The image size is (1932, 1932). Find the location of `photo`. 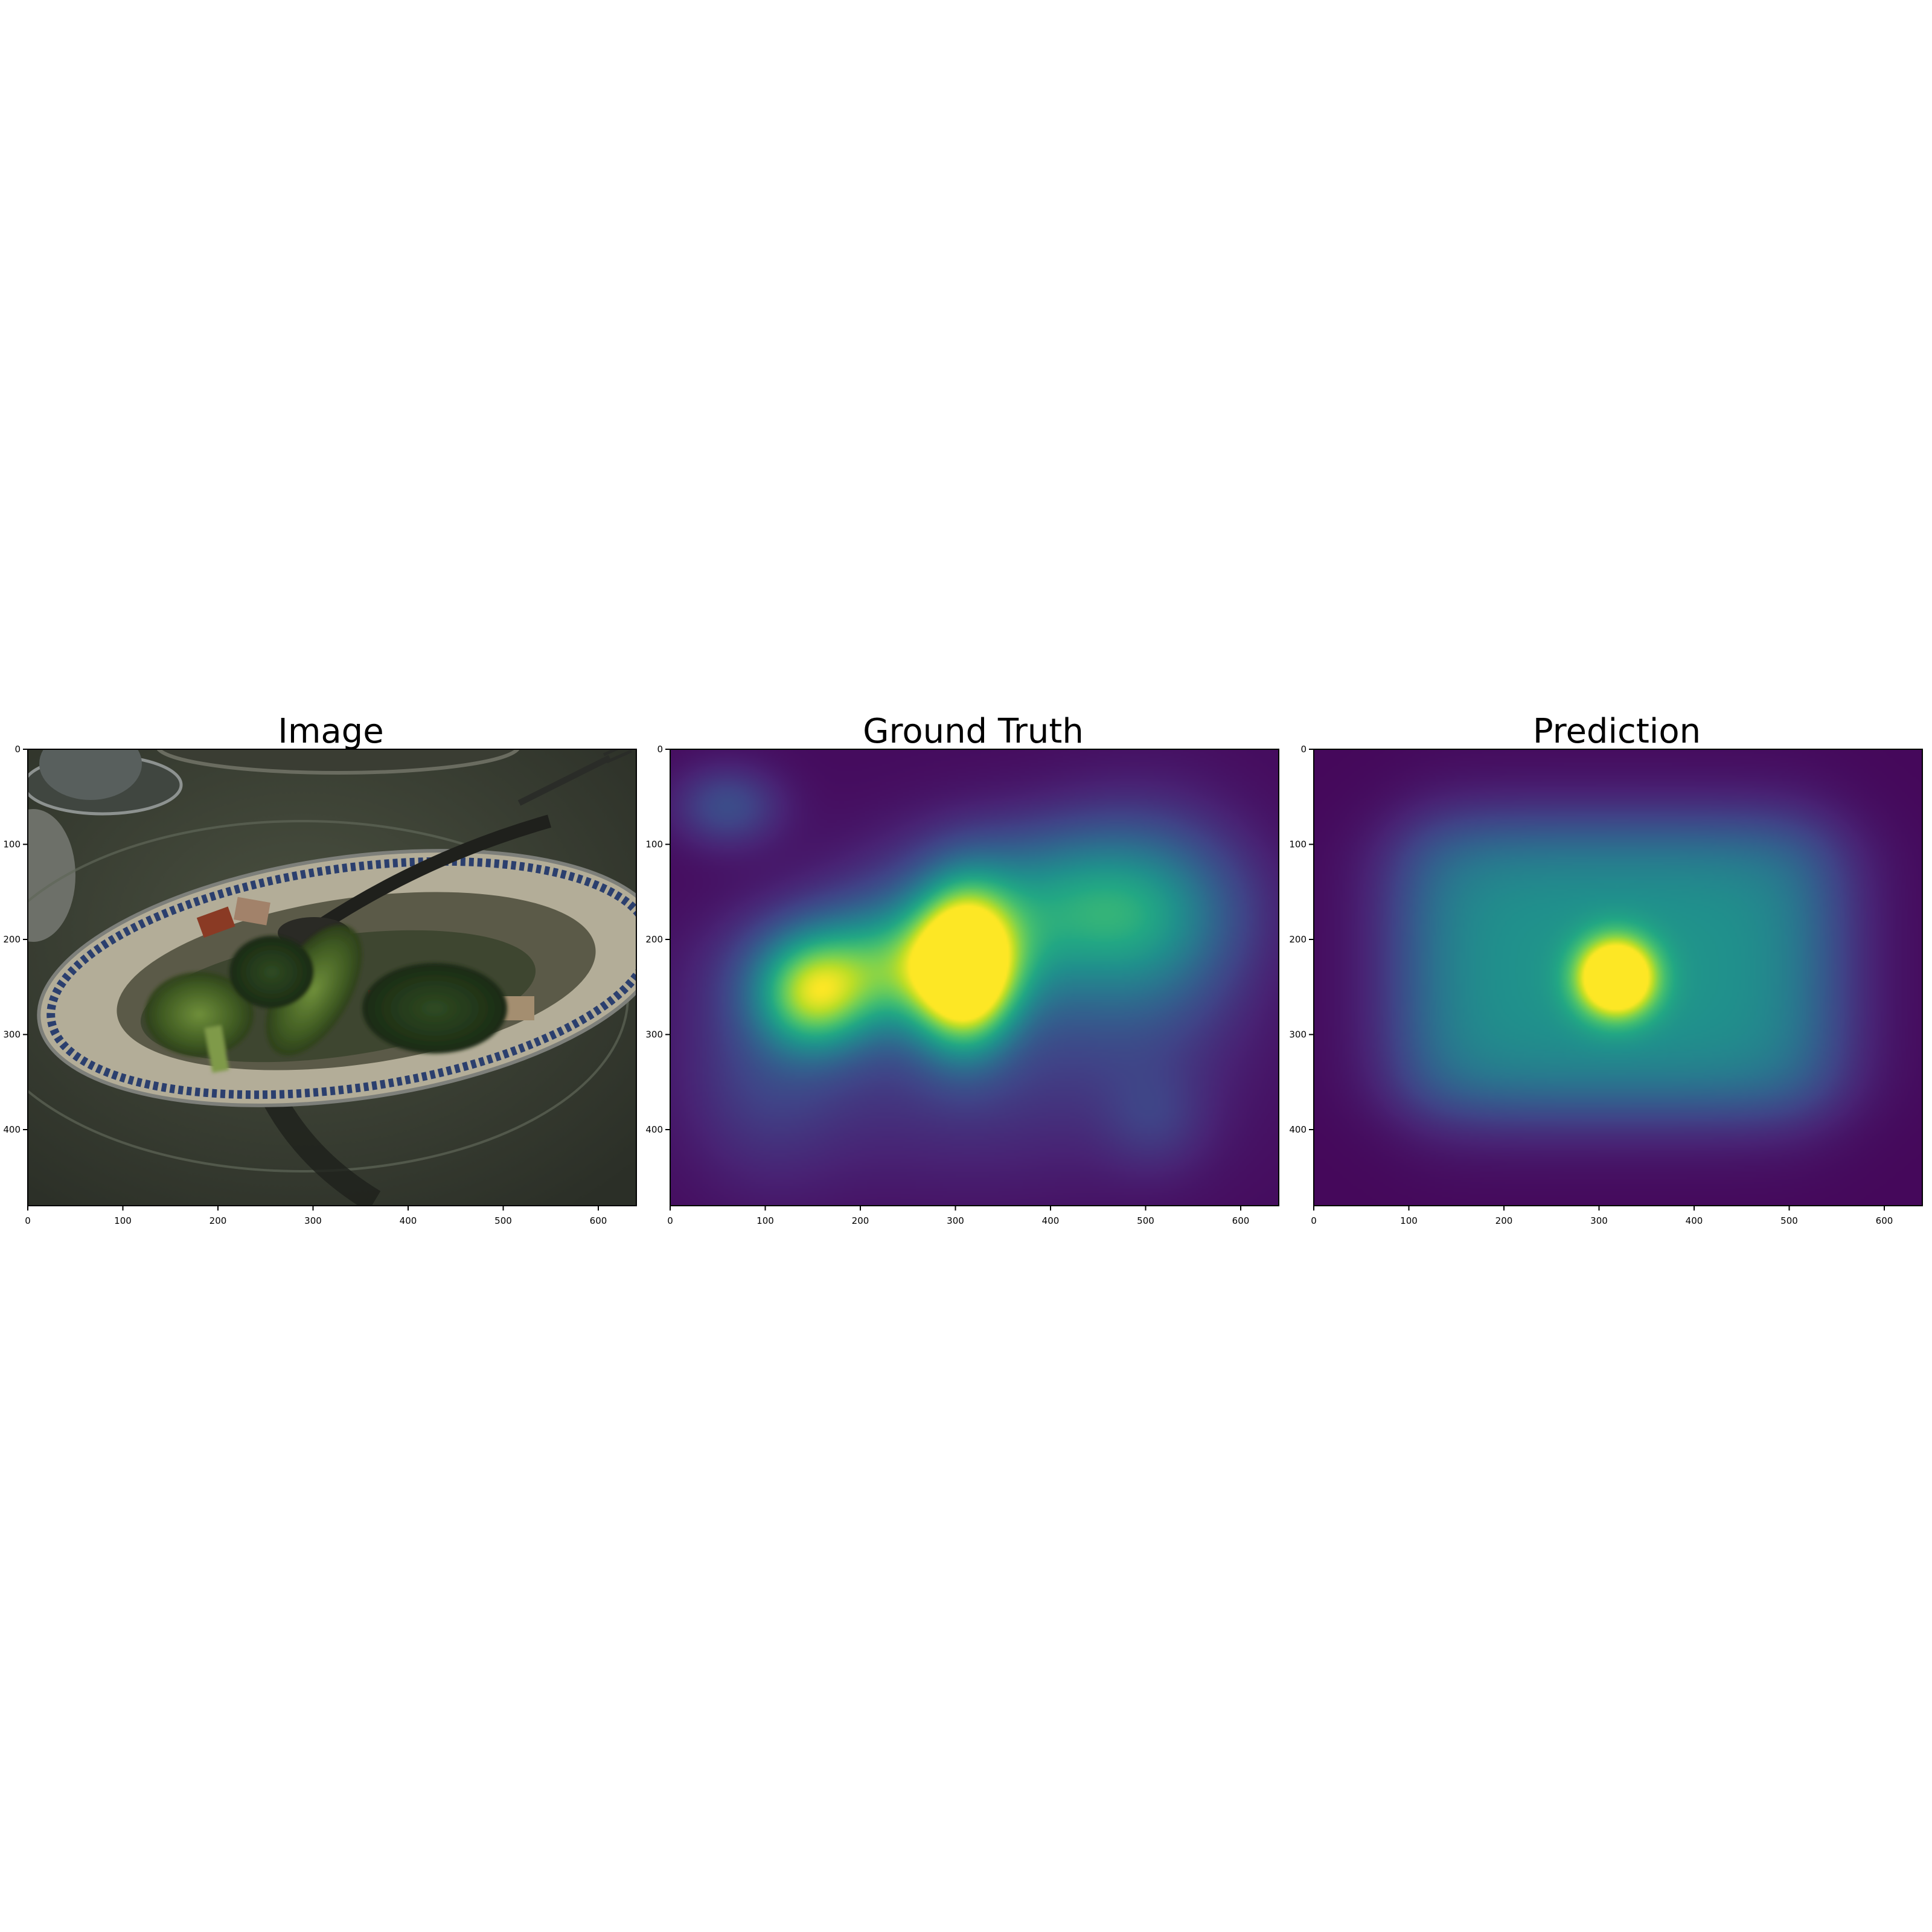

photo is located at coordinates (332, 977).